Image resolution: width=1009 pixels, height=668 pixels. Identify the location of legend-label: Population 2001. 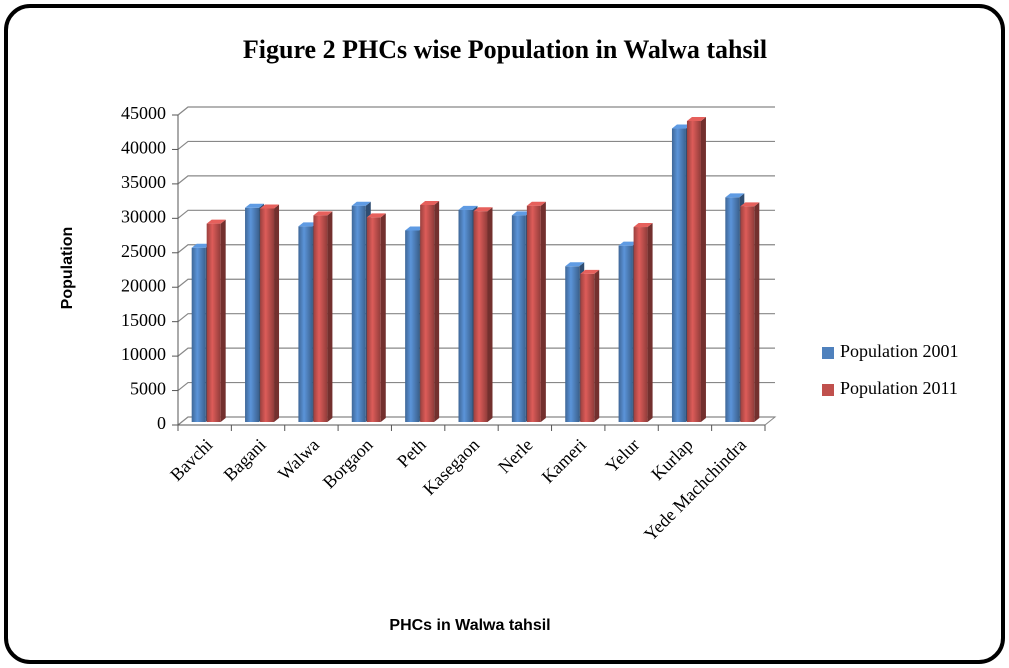
(899, 351).